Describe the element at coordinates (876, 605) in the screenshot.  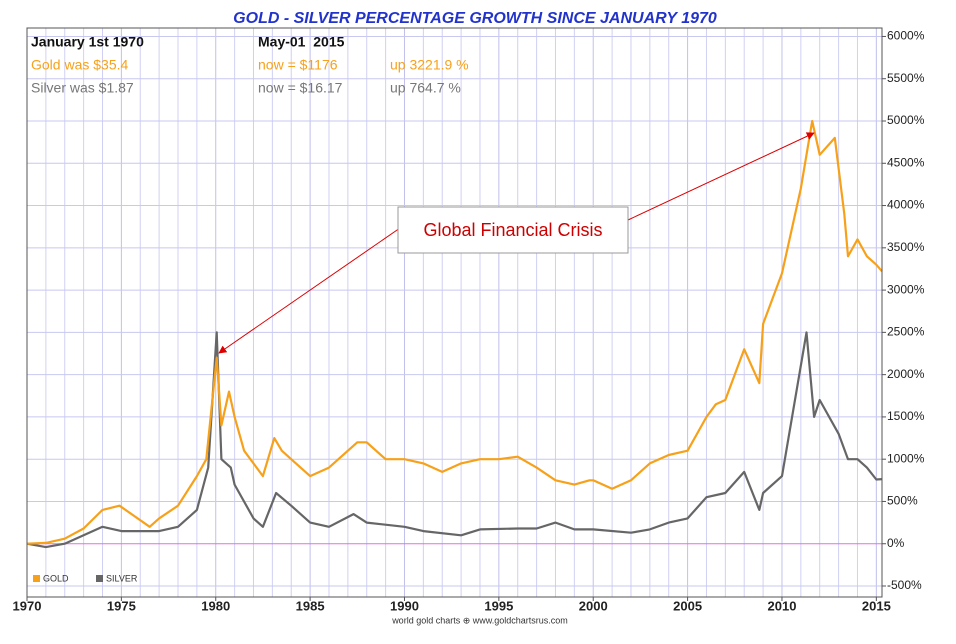
I see `x-tick-label: 2015` at that location.